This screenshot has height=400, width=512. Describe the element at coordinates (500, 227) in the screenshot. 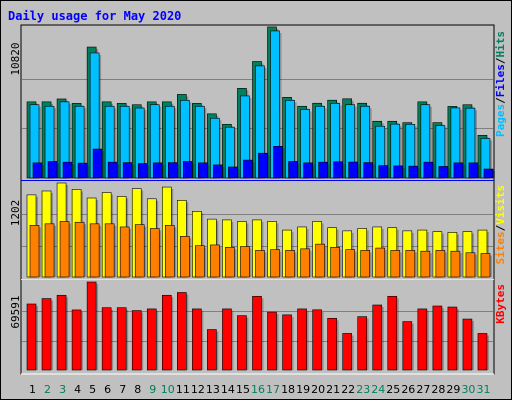

I see `series-axis-label-part: /` at that location.